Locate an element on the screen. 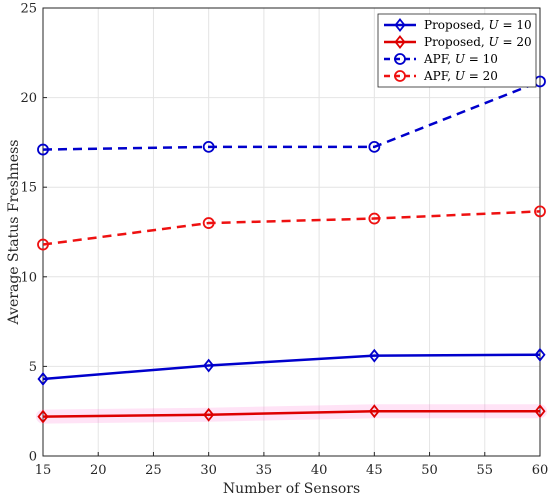  legend-entry: Proposed, U = 10 is located at coordinates (458, 25).